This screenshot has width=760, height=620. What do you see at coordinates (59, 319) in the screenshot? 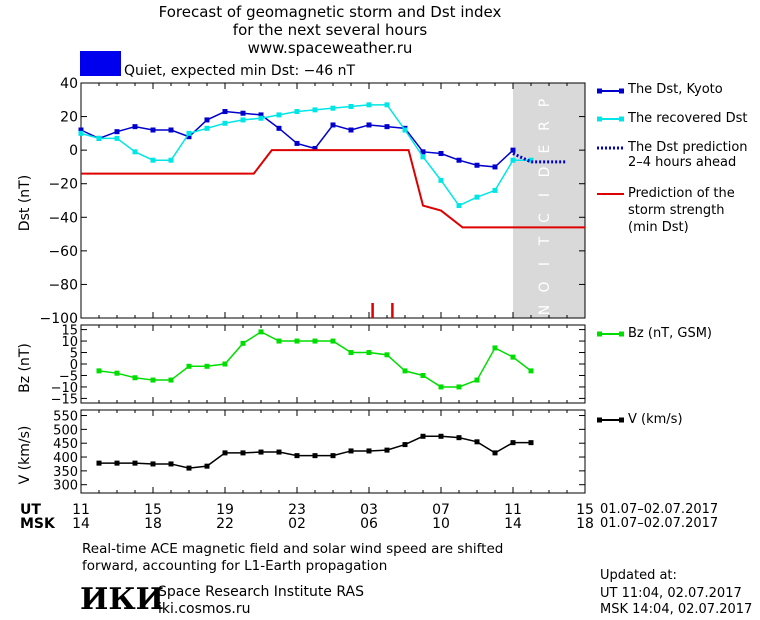
I see `y-tick-label: −100` at bounding box center [59, 319].